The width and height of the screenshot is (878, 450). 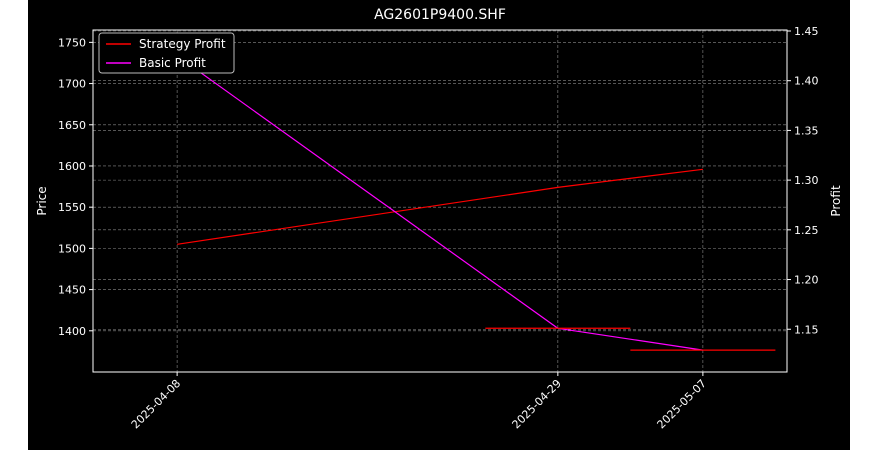 I want to click on y-axis-label-left: Price, so click(x=42, y=200).